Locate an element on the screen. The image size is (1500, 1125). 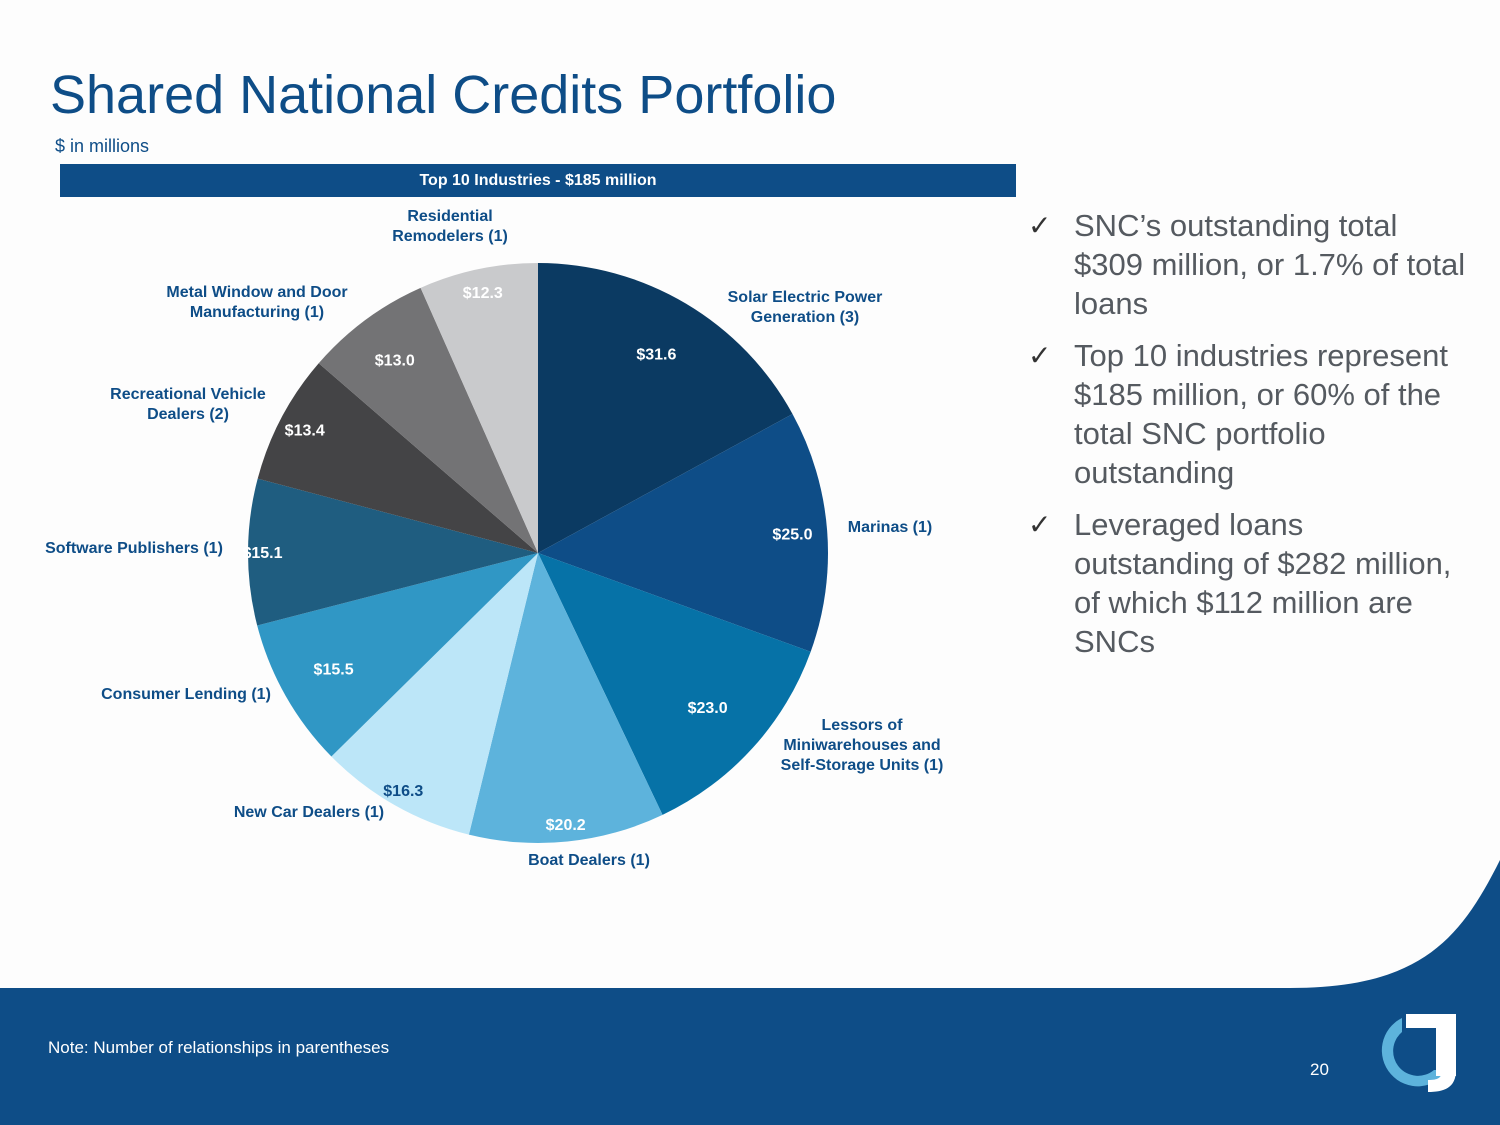
slice-value-label: $15.5 is located at coordinates (334, 670).